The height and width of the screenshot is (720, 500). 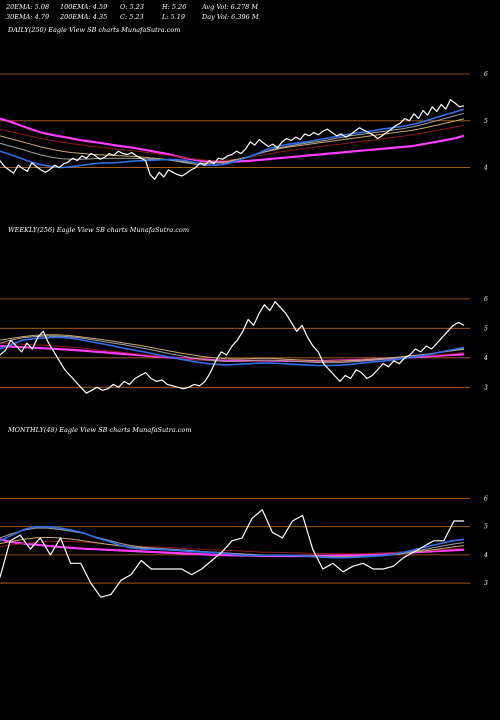 I want to click on header-high: H: 5.26, so click(x=174, y=7).